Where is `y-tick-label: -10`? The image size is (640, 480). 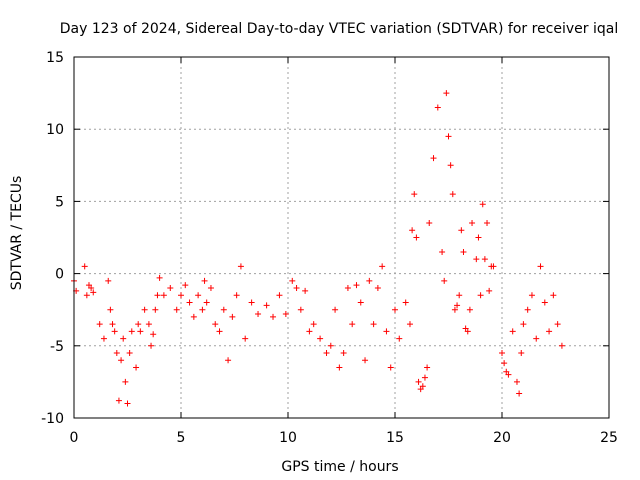
y-tick-label: -10 is located at coordinates (52, 419).